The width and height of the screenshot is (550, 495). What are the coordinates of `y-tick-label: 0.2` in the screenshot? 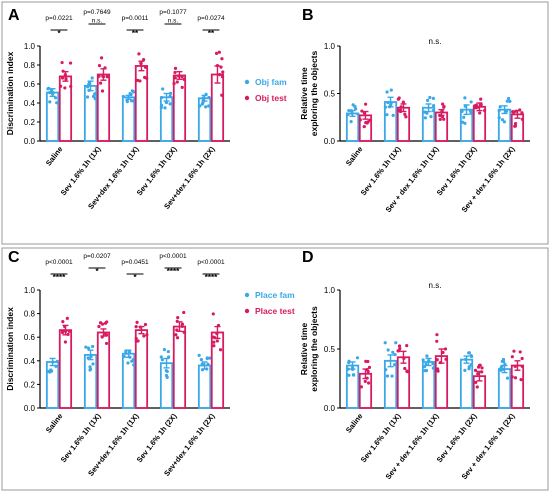 It's located at (30, 122).